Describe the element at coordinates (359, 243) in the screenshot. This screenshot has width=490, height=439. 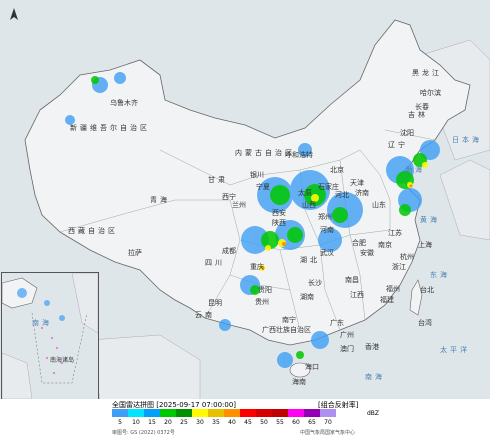
I see `city-label: 合肥` at that location.